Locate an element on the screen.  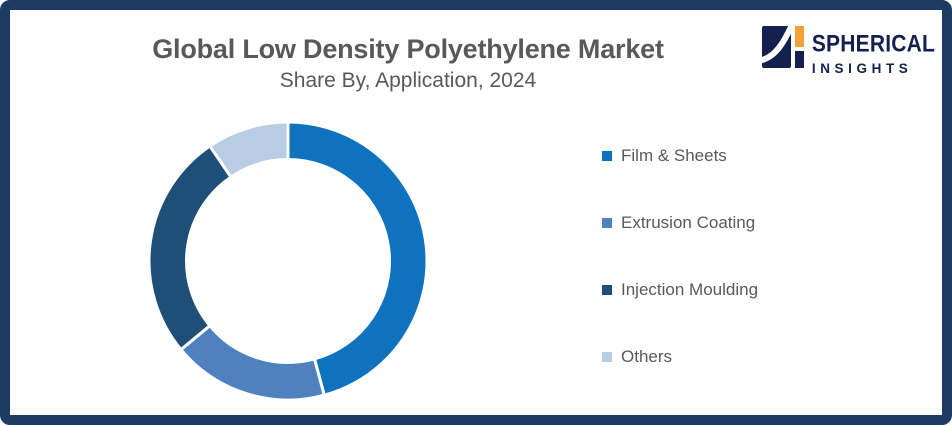
chart-subtitle: Share By, Application, 2024 is located at coordinates (408, 81).